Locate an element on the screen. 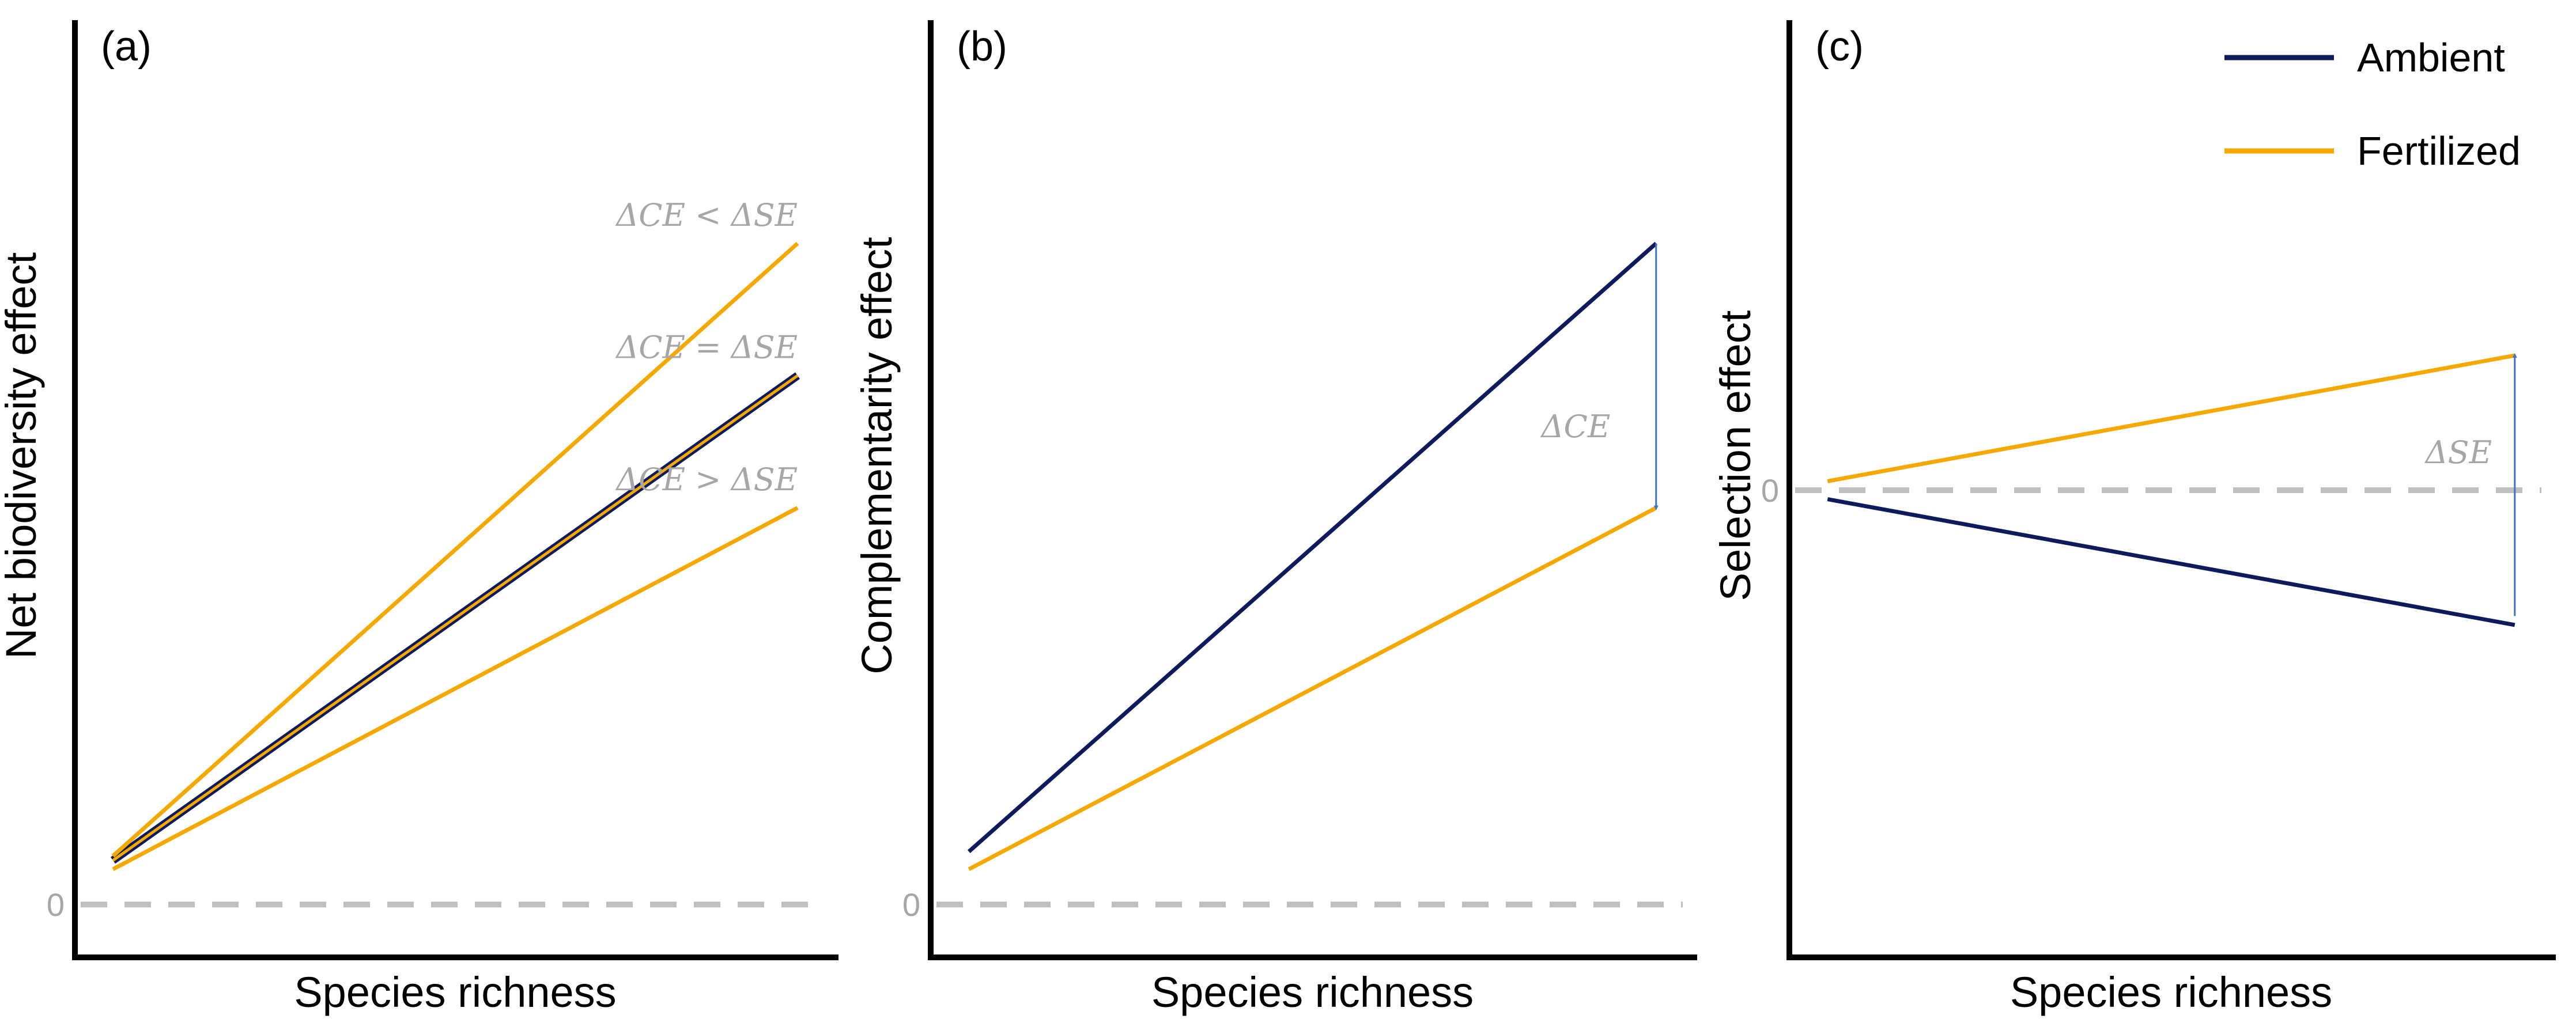 The width and height of the screenshot is (2576, 1019). annotation-3: ΔCE > ΔSE is located at coordinates (706, 479).